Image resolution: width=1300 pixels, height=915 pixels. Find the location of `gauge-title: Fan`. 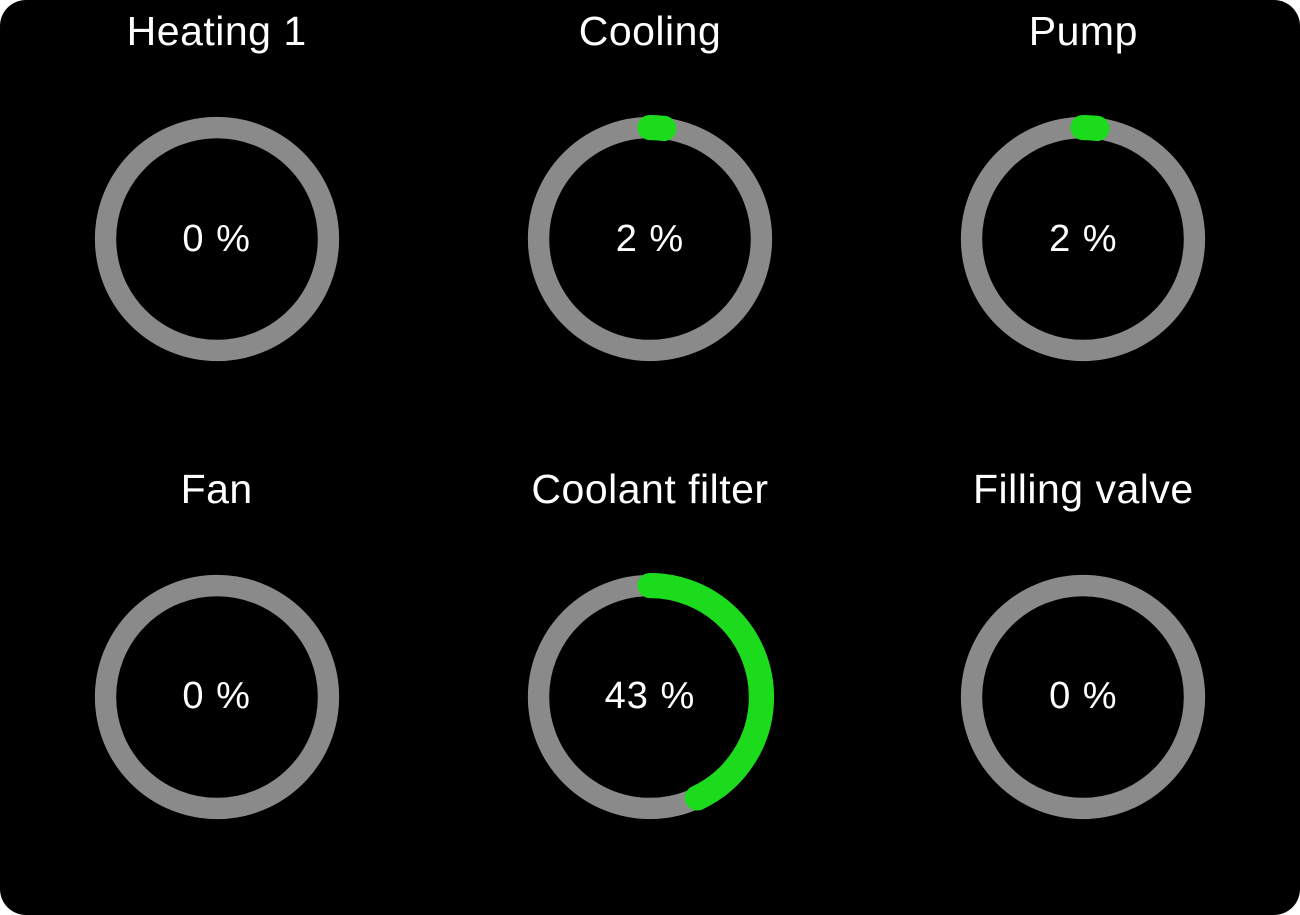

gauge-title: Fan is located at coordinates (216, 488).